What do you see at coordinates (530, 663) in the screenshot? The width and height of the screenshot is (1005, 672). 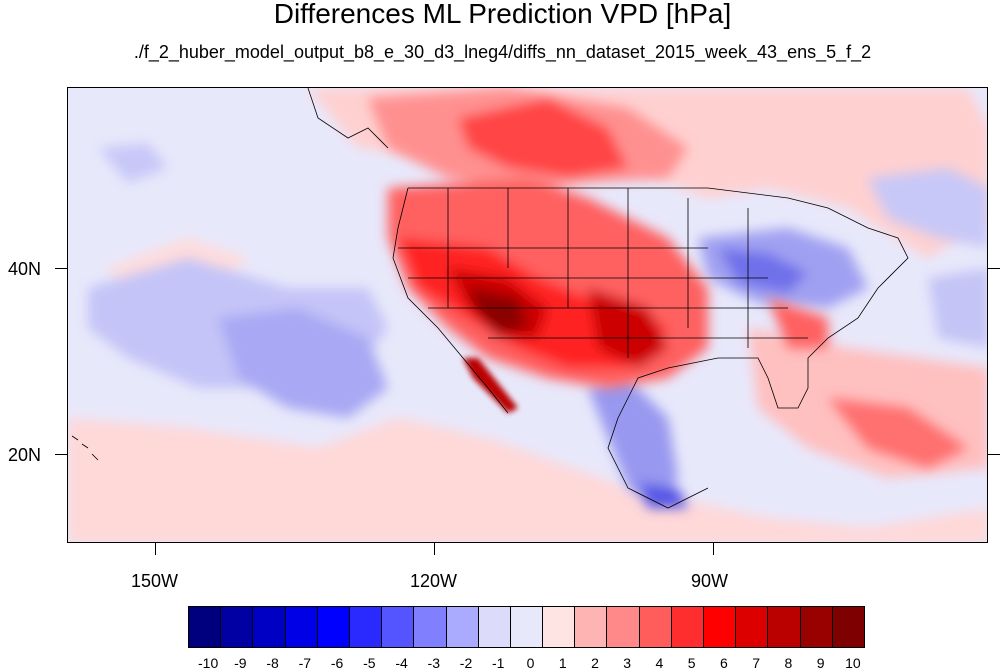 I see `colorbar-label: 0` at bounding box center [530, 663].